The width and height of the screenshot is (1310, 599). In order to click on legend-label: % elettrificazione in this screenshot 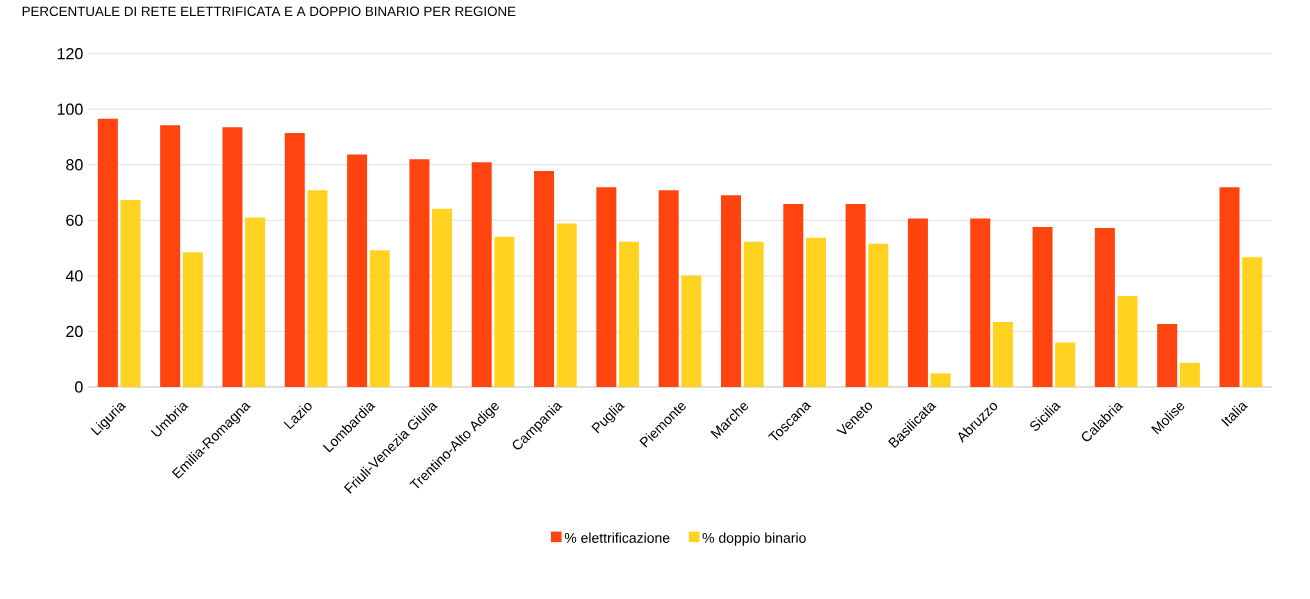, I will do `click(617, 537)`.